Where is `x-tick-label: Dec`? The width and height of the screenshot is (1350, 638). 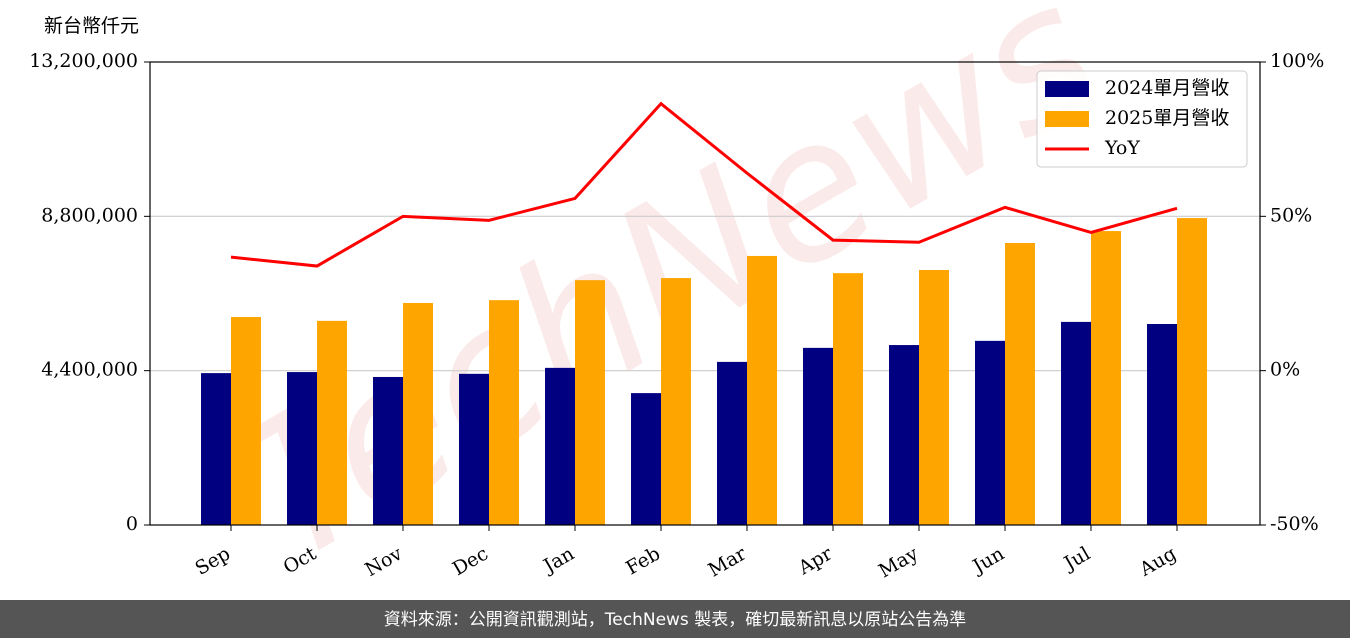
x-tick-label: Dec is located at coordinates (470, 562).